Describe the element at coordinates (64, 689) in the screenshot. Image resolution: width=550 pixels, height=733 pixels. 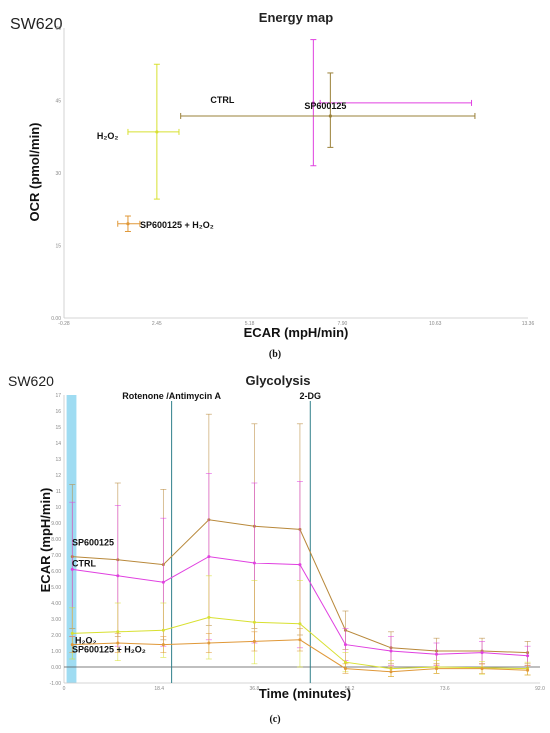
I see `glycolysis-x-tick-label: 0` at that location.